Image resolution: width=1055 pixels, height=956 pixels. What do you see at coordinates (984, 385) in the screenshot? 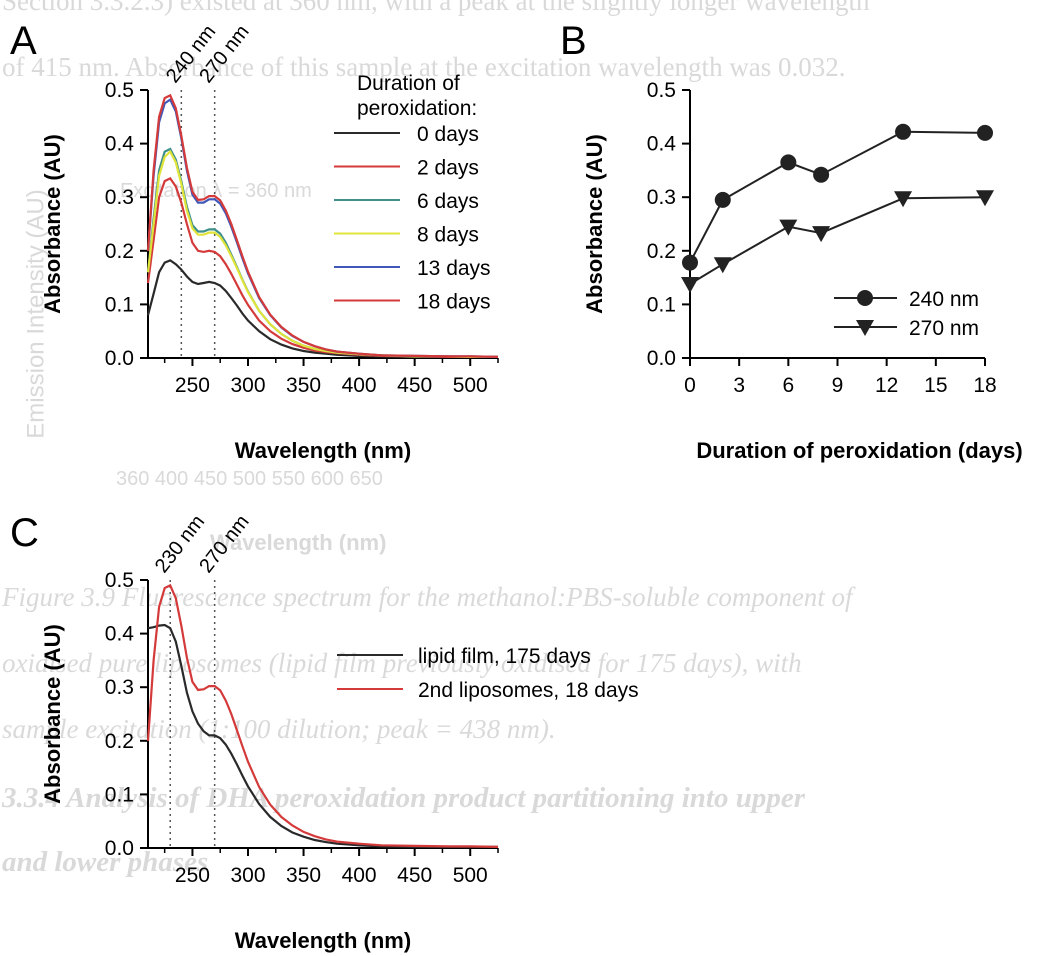
I see `x-tick-label: 18` at bounding box center [984, 385].